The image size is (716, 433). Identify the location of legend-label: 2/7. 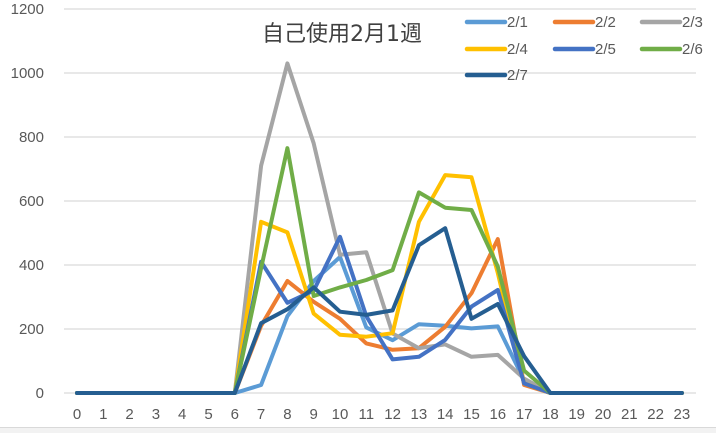
(517, 75).